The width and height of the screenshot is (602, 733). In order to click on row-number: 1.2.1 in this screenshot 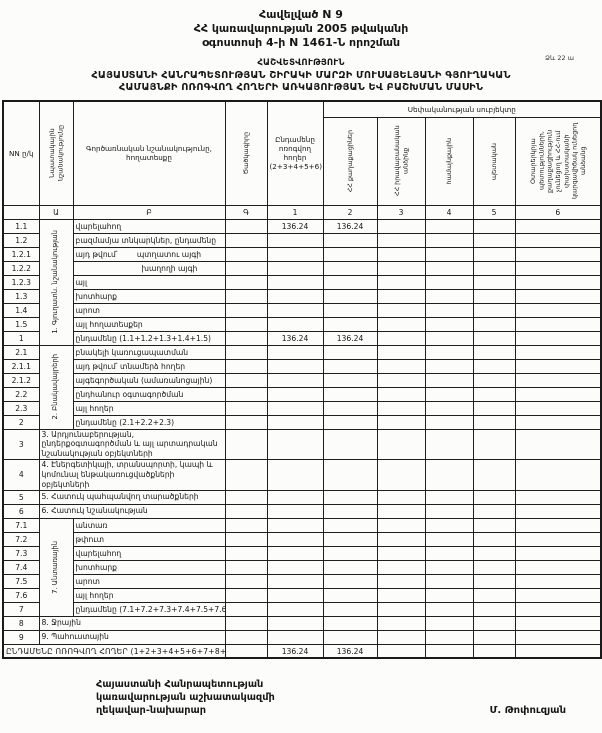, I will do `click(21, 254)`.